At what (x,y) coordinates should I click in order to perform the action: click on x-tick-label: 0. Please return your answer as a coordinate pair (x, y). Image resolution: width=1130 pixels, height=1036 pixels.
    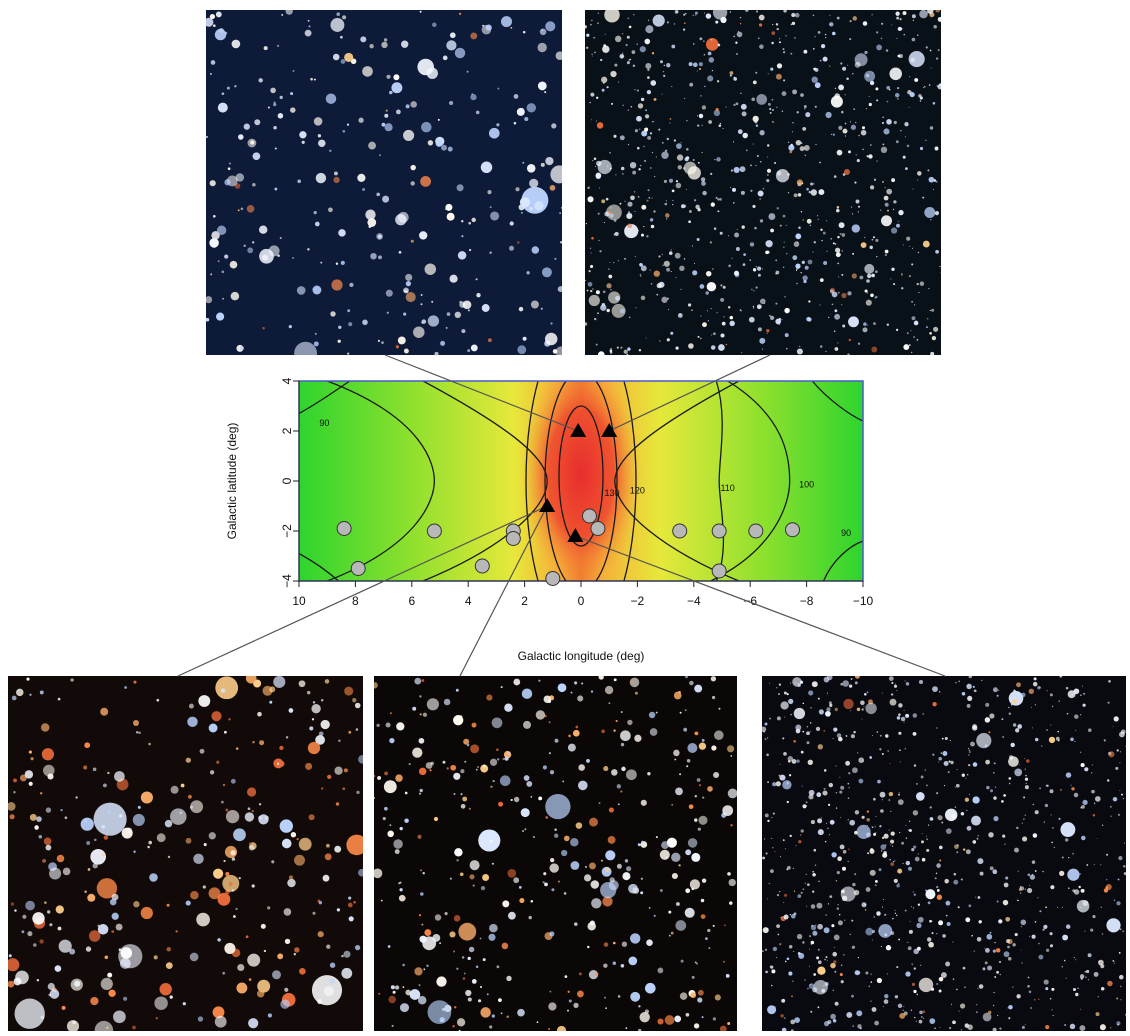
    Looking at the image, I should click on (581, 601).